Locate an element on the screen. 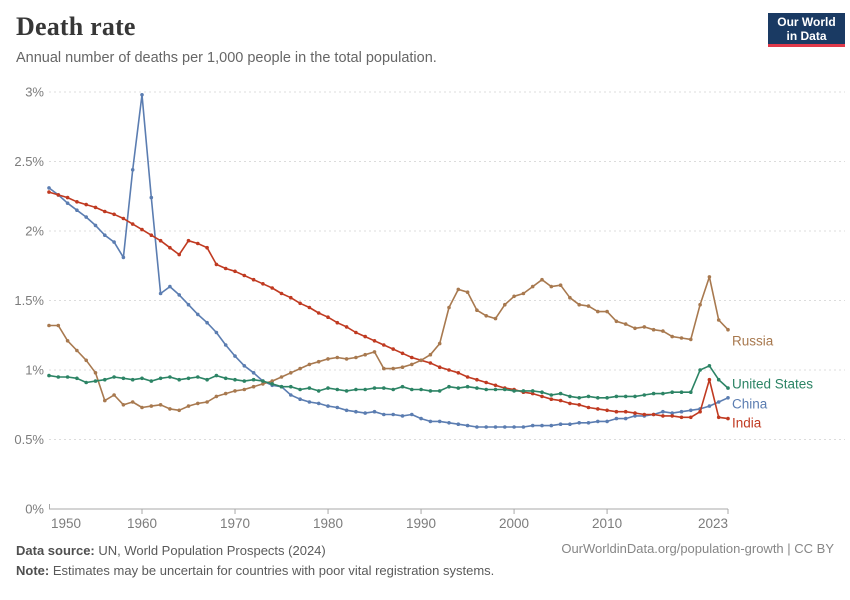 This screenshot has width=850, height=600. data-source-text: UN, World Population Prospects (2024) is located at coordinates (210, 550).